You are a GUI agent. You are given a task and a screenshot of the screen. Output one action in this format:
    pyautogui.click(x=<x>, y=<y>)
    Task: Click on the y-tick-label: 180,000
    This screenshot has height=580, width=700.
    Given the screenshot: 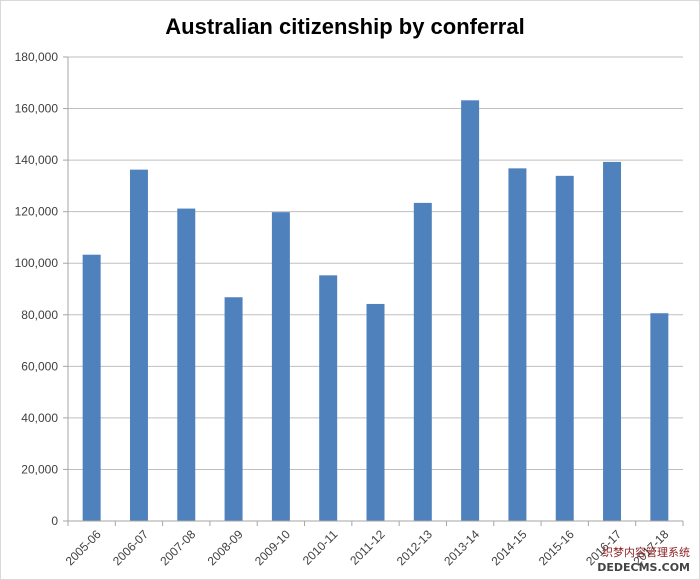 What is the action you would take?
    pyautogui.click(x=37, y=57)
    